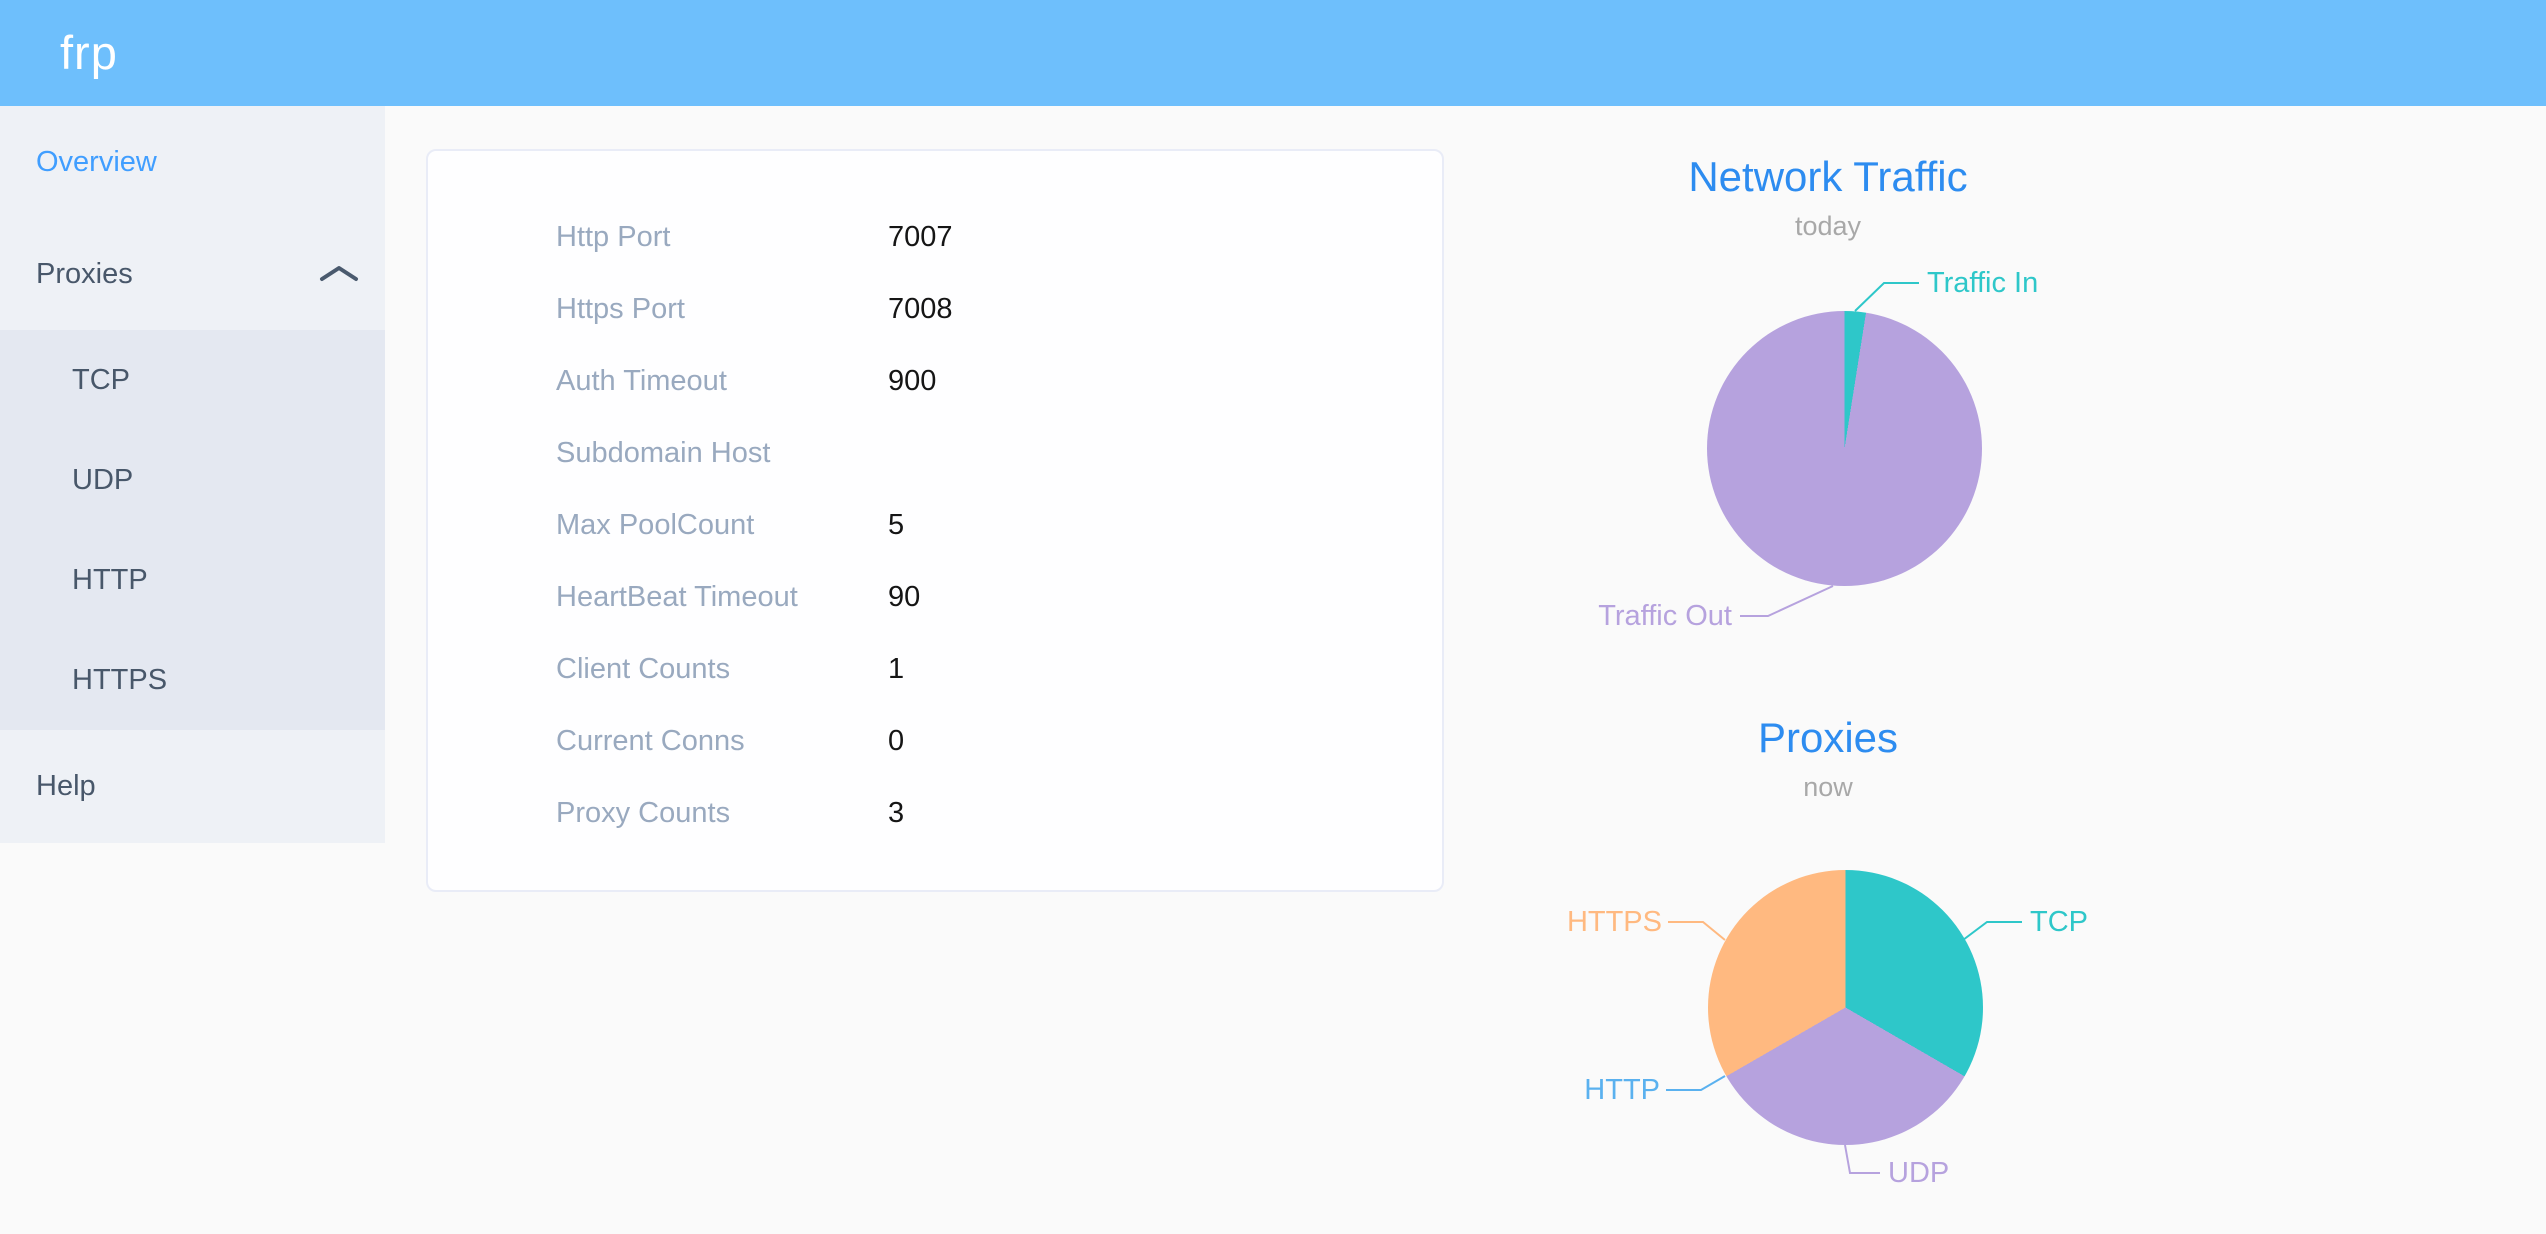 This screenshot has height=1234, width=2546. What do you see at coordinates (89, 52) in the screenshot?
I see `app-logo: frp` at bounding box center [89, 52].